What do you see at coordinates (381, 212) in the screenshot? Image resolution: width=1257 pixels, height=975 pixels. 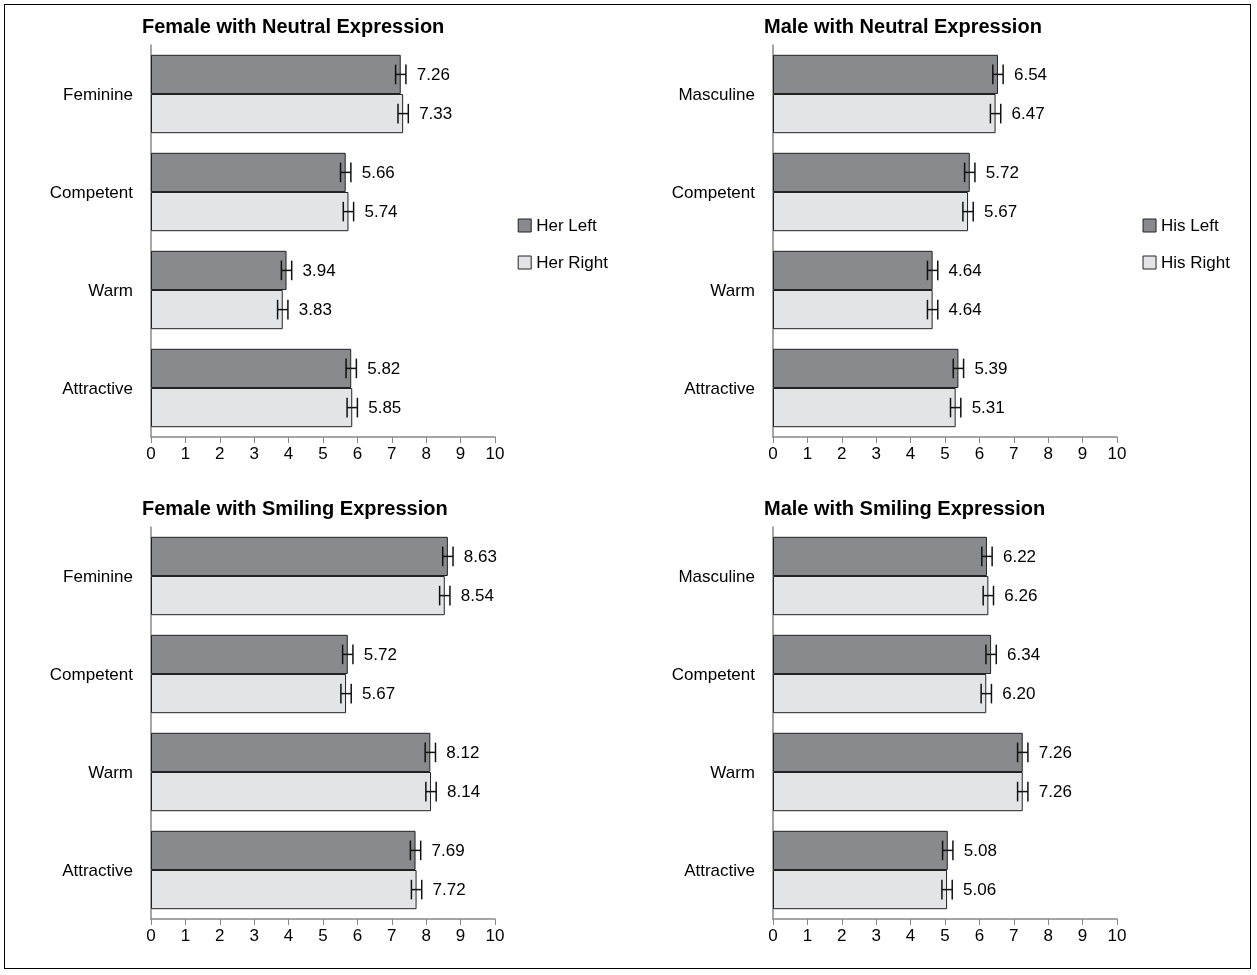 I see `data-label: 5.74` at bounding box center [381, 212].